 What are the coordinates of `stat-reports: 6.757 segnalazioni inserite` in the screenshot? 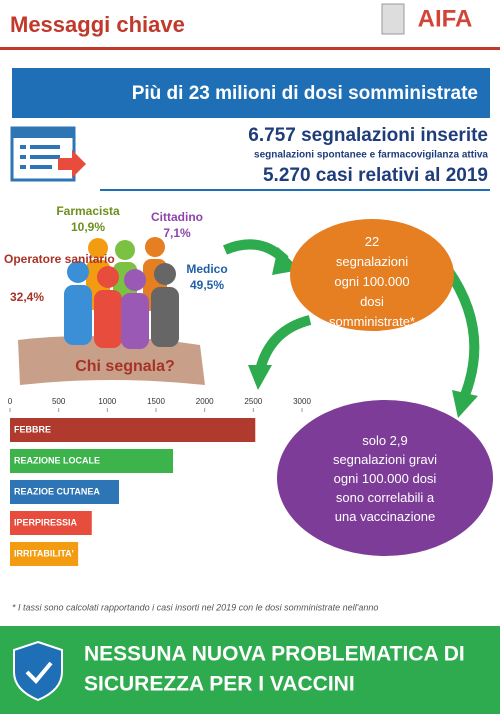 It's located at (368, 135).